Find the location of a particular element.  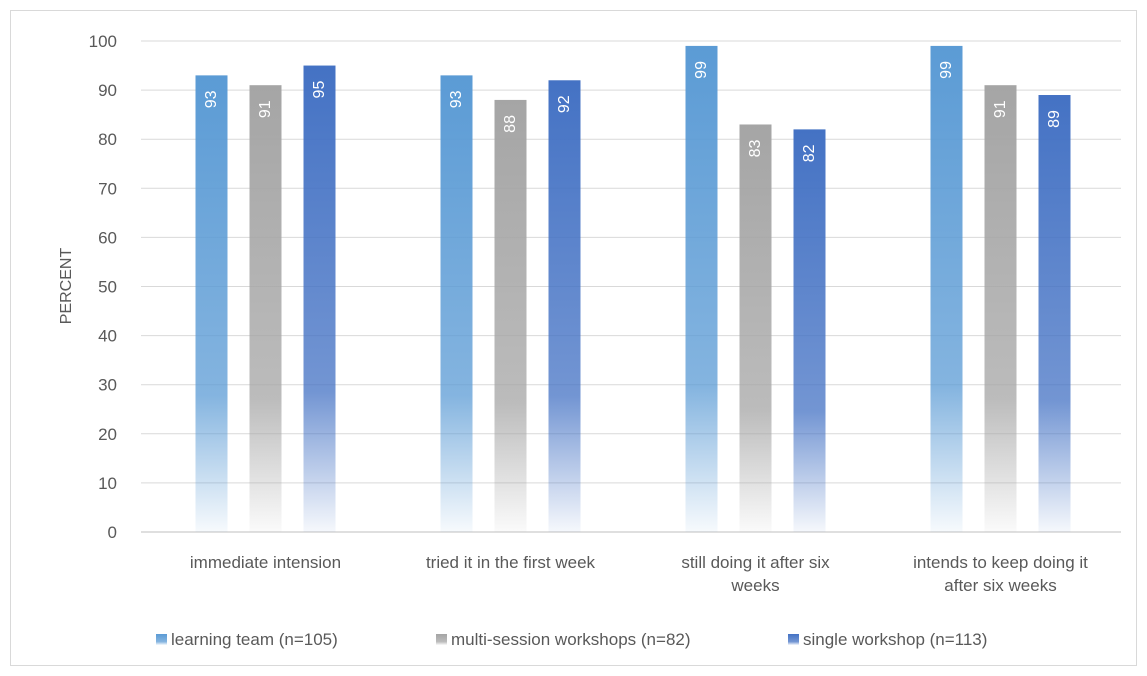

y-tick-label: 0 is located at coordinates (112, 532).